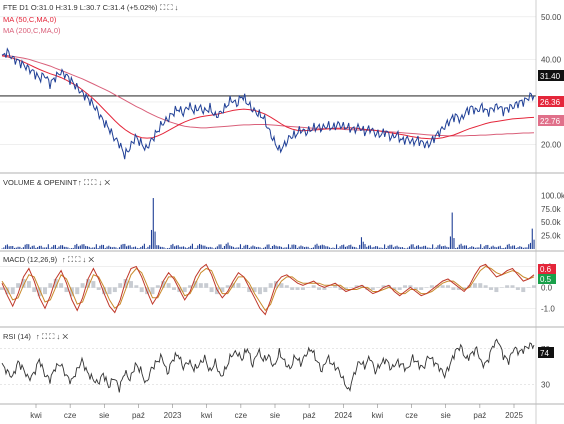 The width and height of the screenshot is (564, 424). What do you see at coordinates (52, 336) in the screenshot?
I see `rsi-panel-icons: ↑ ⛶ ⛶ ↓ ✕` at bounding box center [52, 336].